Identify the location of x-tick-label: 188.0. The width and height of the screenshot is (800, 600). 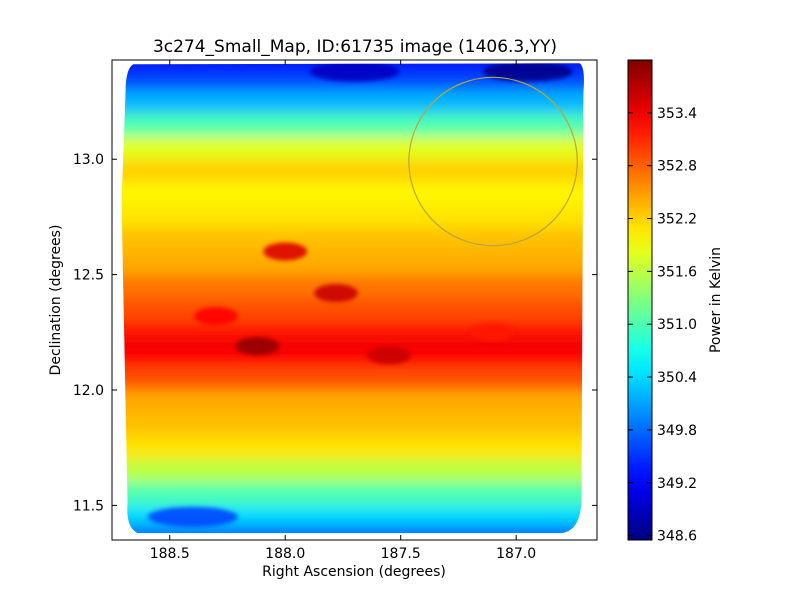
(285, 554).